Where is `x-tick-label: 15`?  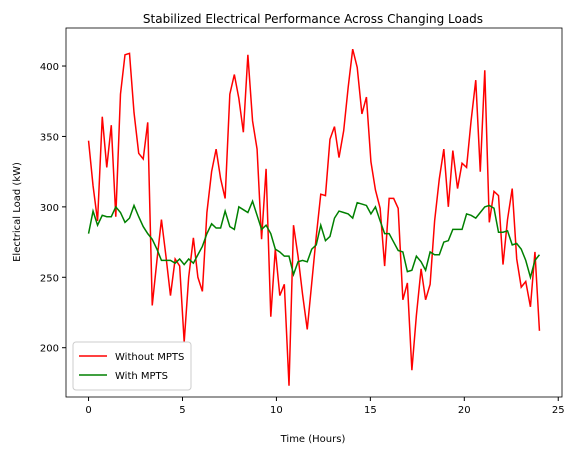 x-tick-label: 15 is located at coordinates (370, 410).